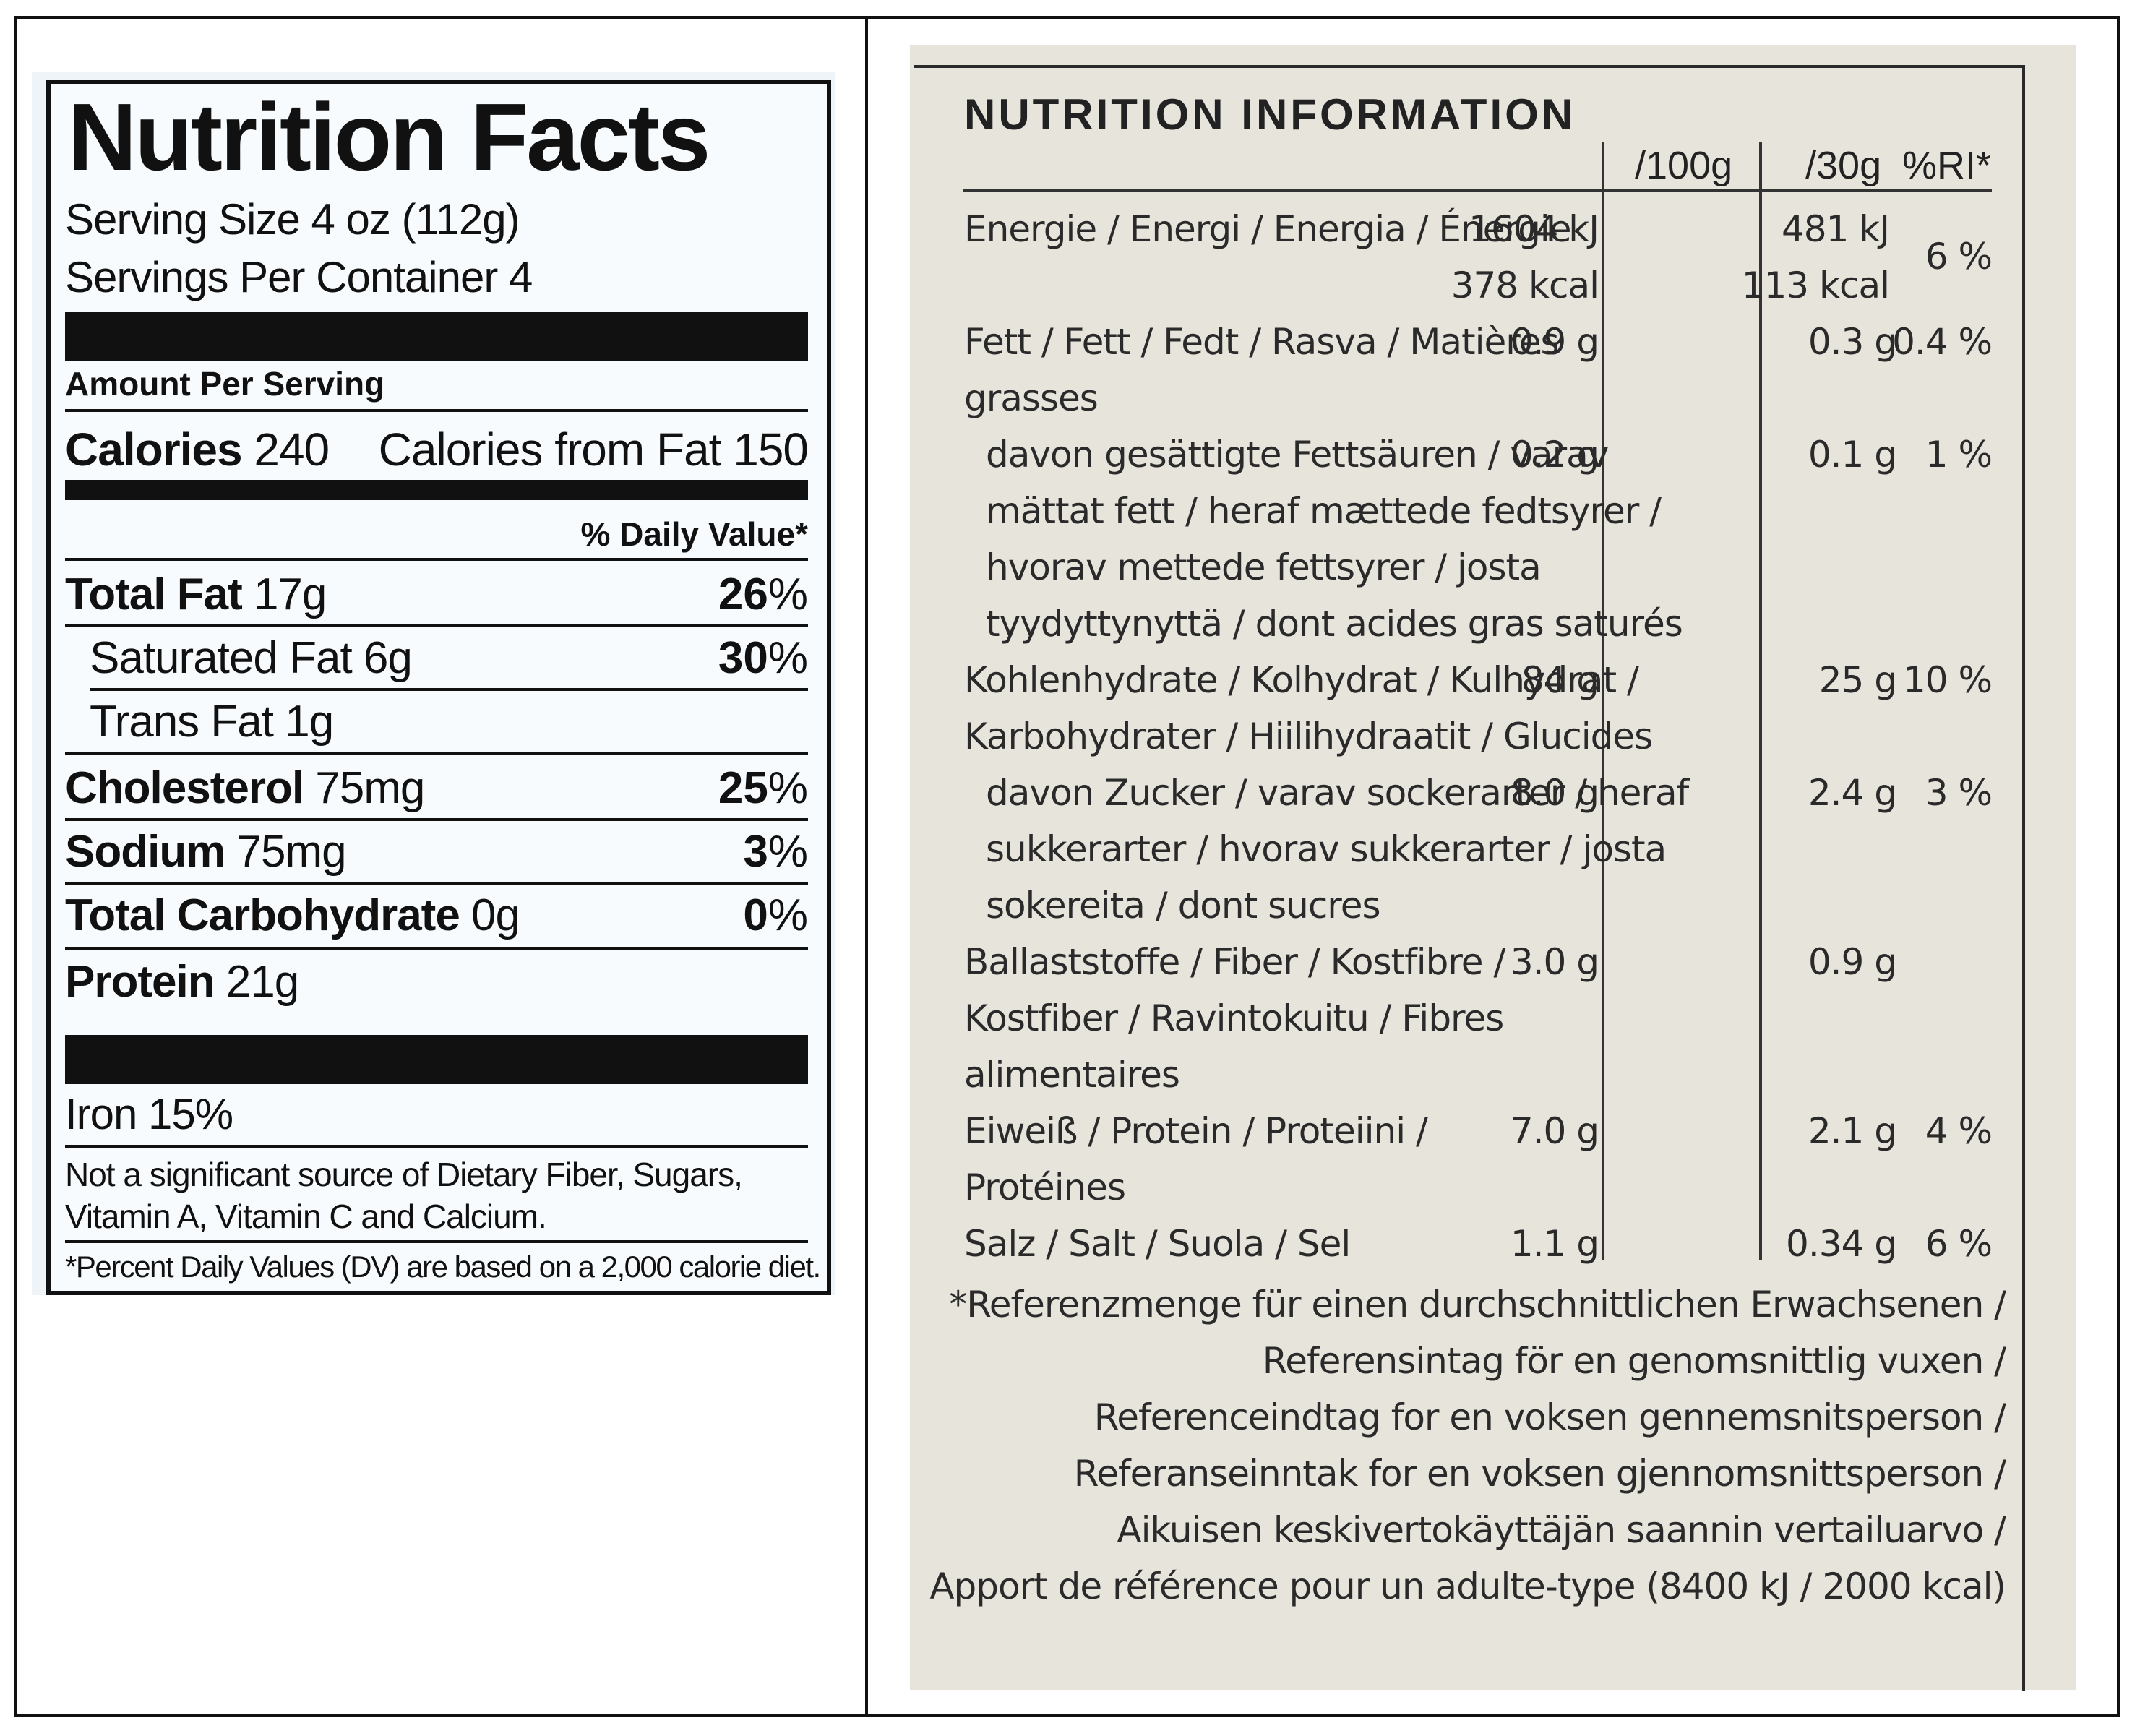 The height and width of the screenshot is (1736, 2140). Describe the element at coordinates (1959, 1131) in the screenshot. I see `eu-value-ri: 4 %` at that location.